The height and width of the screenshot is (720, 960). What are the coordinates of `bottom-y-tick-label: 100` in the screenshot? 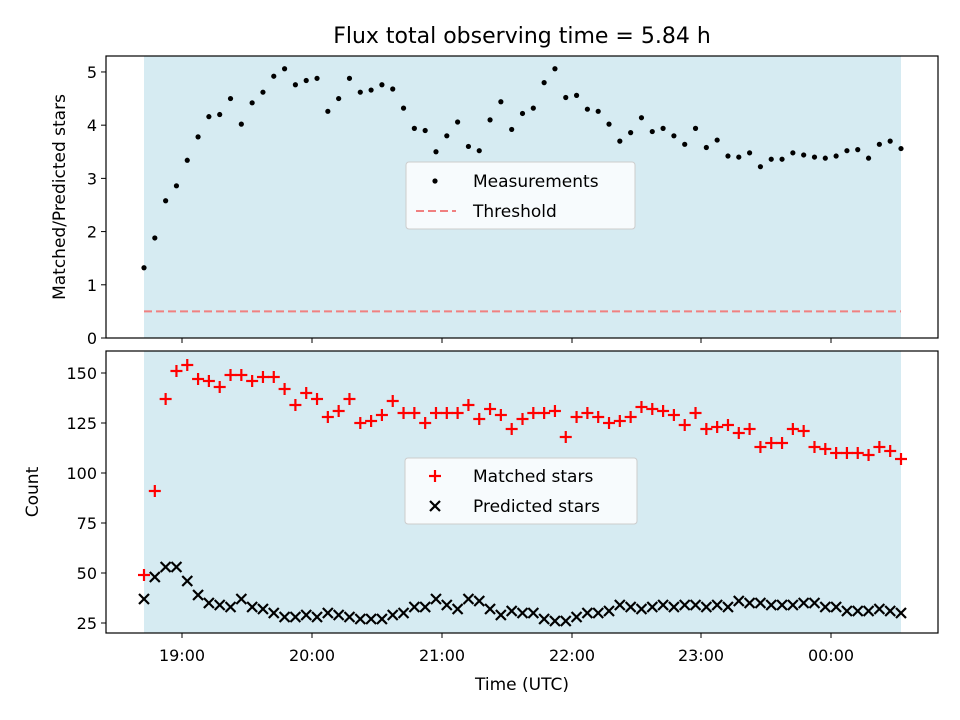 It's located at (81, 473).